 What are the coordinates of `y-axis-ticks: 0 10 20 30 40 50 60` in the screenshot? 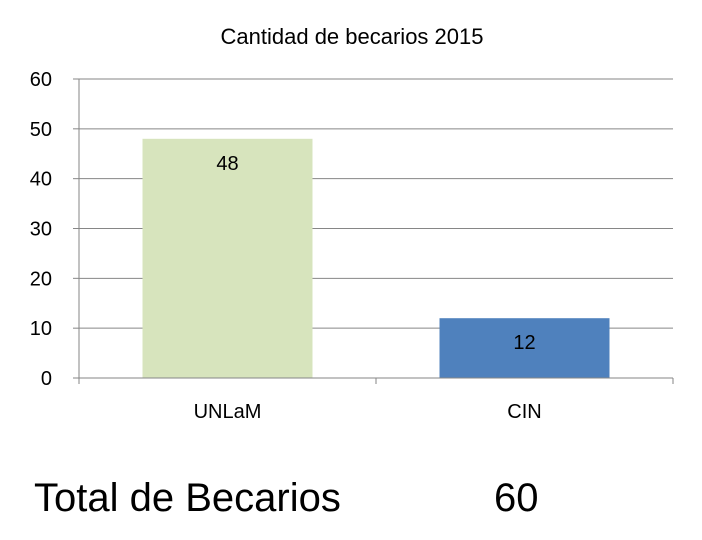 It's located at (54, 229).